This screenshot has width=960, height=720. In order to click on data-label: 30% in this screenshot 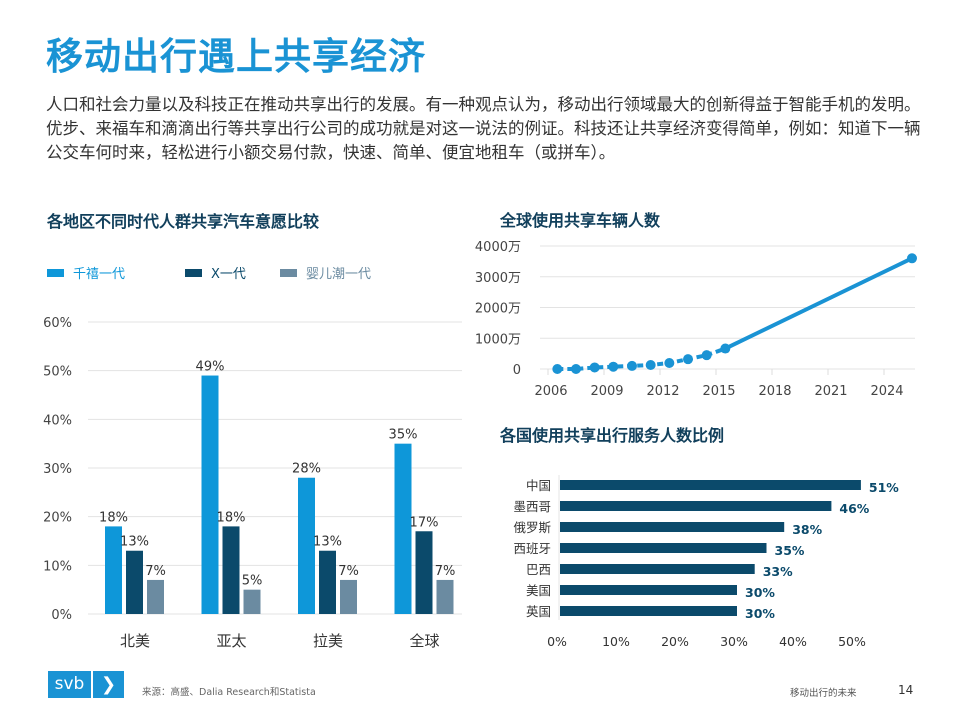, I will do `click(760, 592)`.